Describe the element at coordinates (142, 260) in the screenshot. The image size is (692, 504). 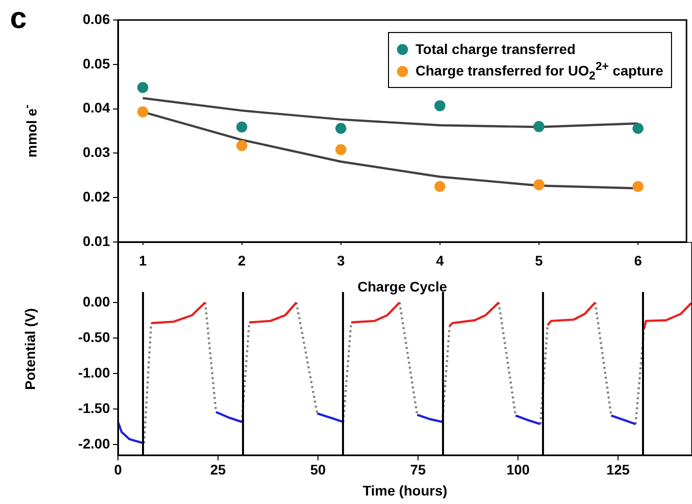
I see `x-tick-label: 1` at that location.